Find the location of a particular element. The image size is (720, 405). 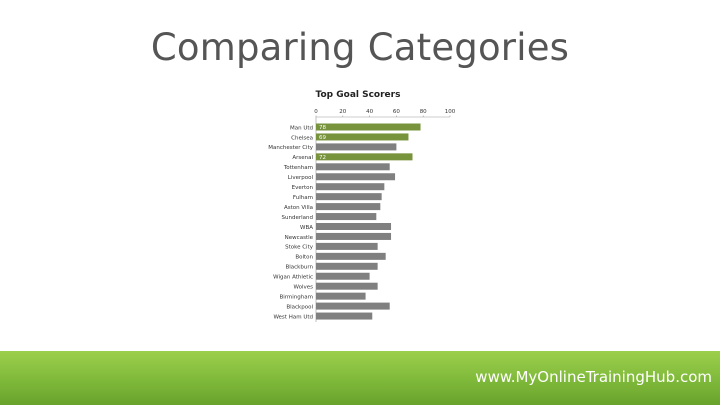

x-tick-label: 20 is located at coordinates (342, 112).